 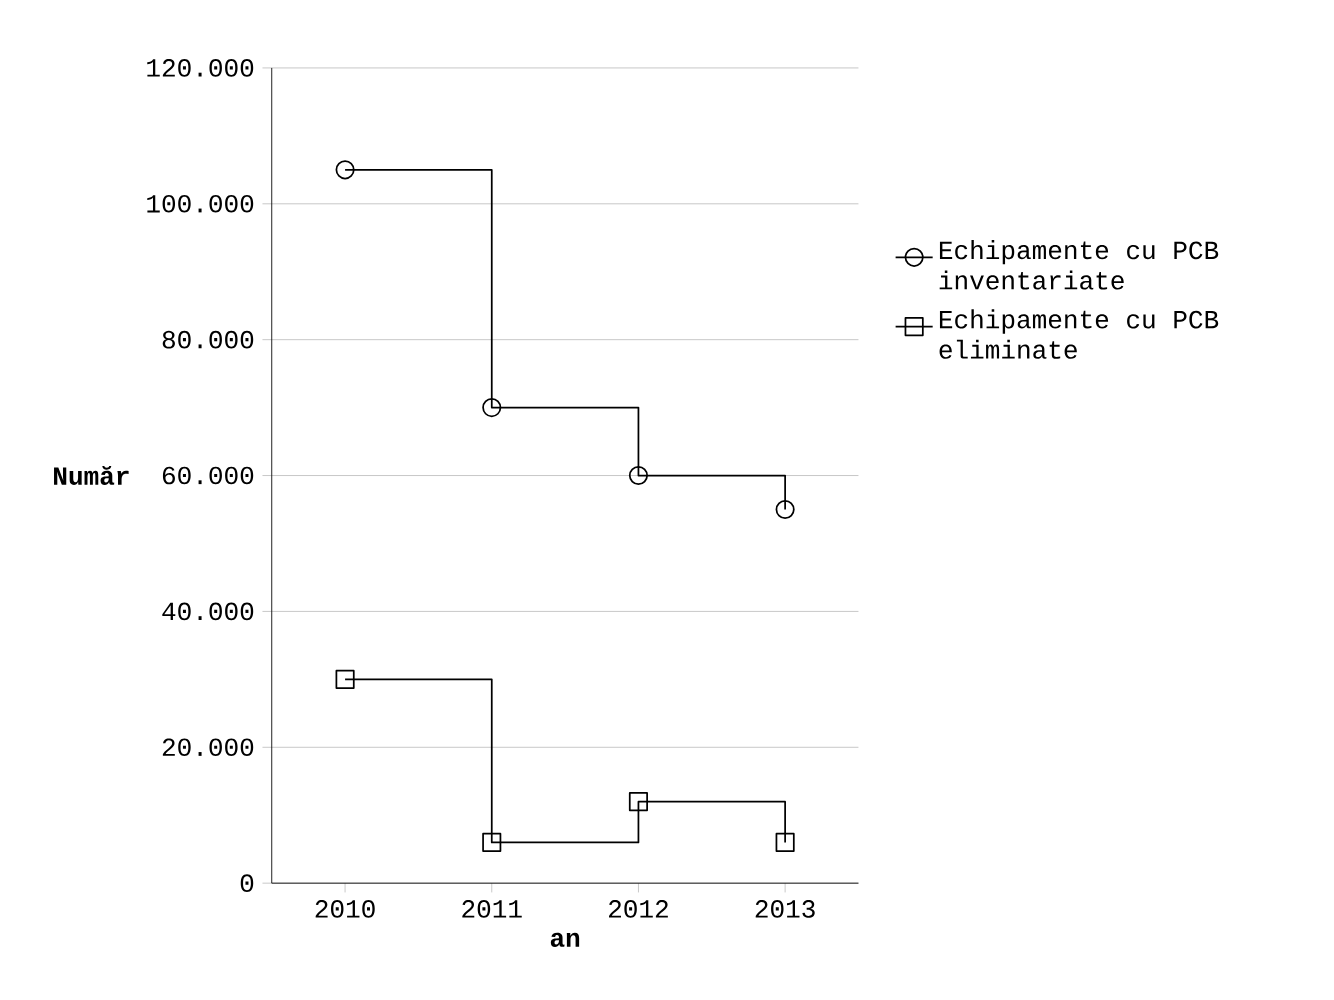 What do you see at coordinates (208, 611) in the screenshot?
I see `y-tick-label: 40.000` at bounding box center [208, 611].